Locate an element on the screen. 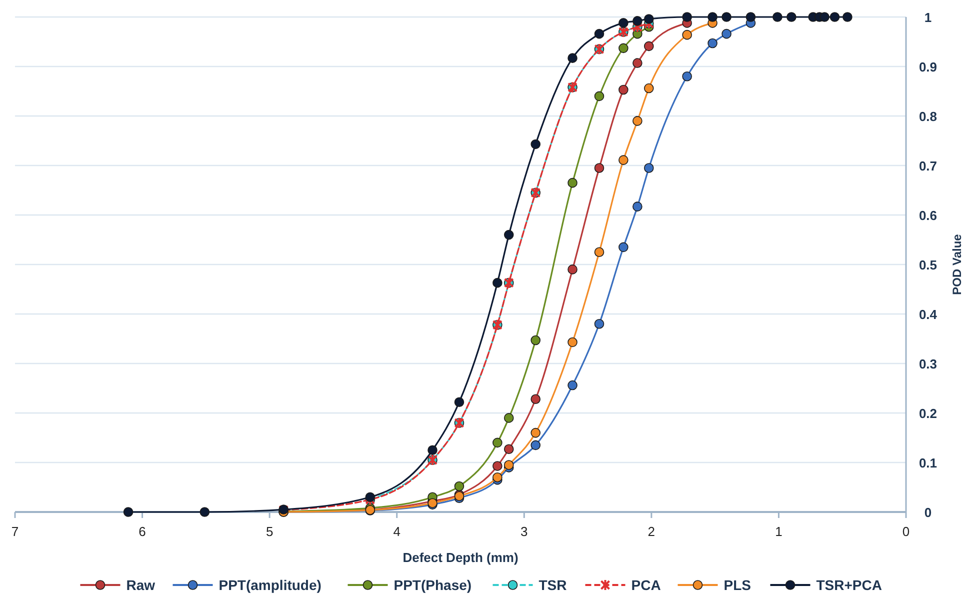  y-tick-label: 0.7 is located at coordinates (928, 166).